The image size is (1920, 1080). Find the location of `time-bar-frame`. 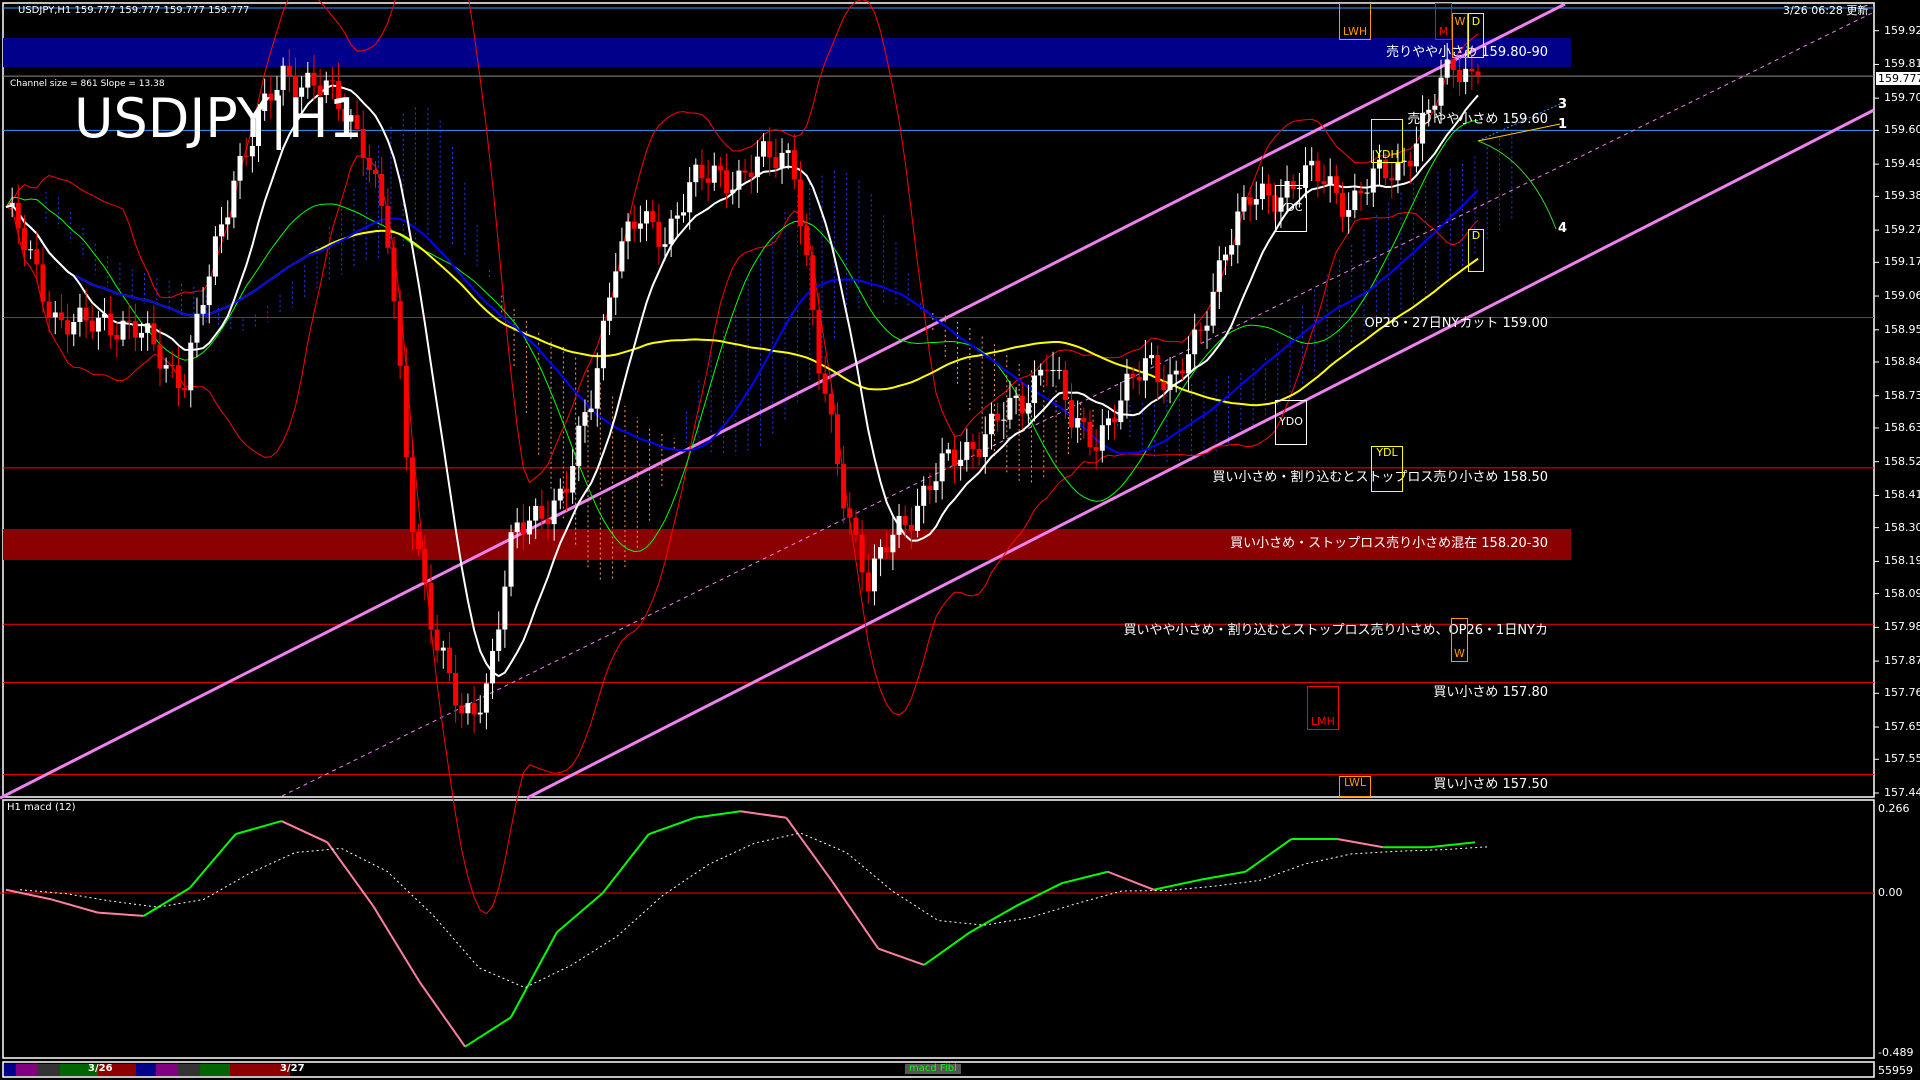

time-bar-frame is located at coordinates (938, 1069).